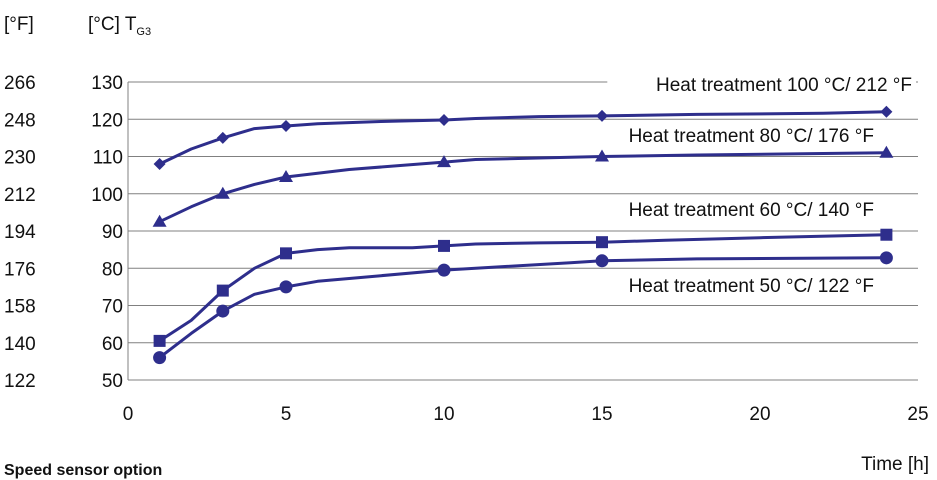 The height and width of the screenshot is (480, 937). Describe the element at coordinates (751, 286) in the screenshot. I see `series-label: Heat treatment 50 °C/ 122 °F` at that location.